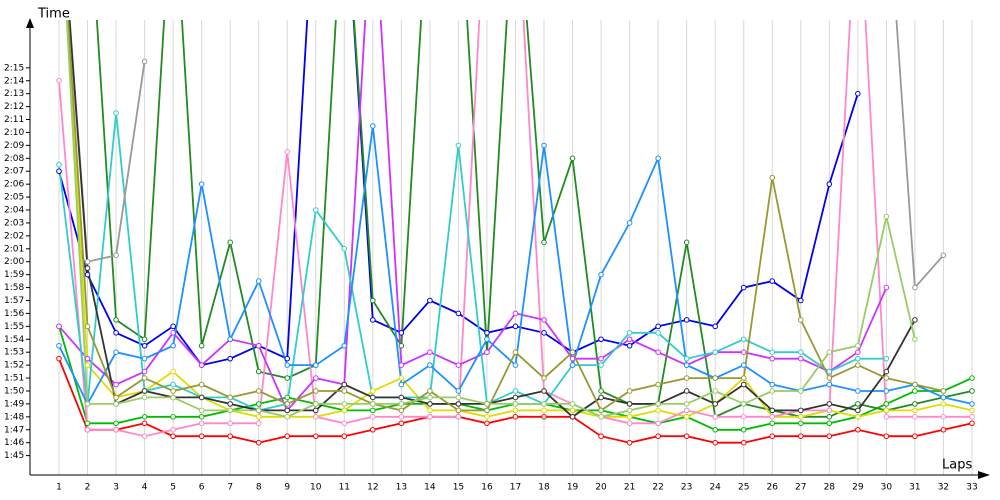 The width and height of the screenshot is (1000, 500). I want to click on x-tick-label: 33, so click(971, 488).